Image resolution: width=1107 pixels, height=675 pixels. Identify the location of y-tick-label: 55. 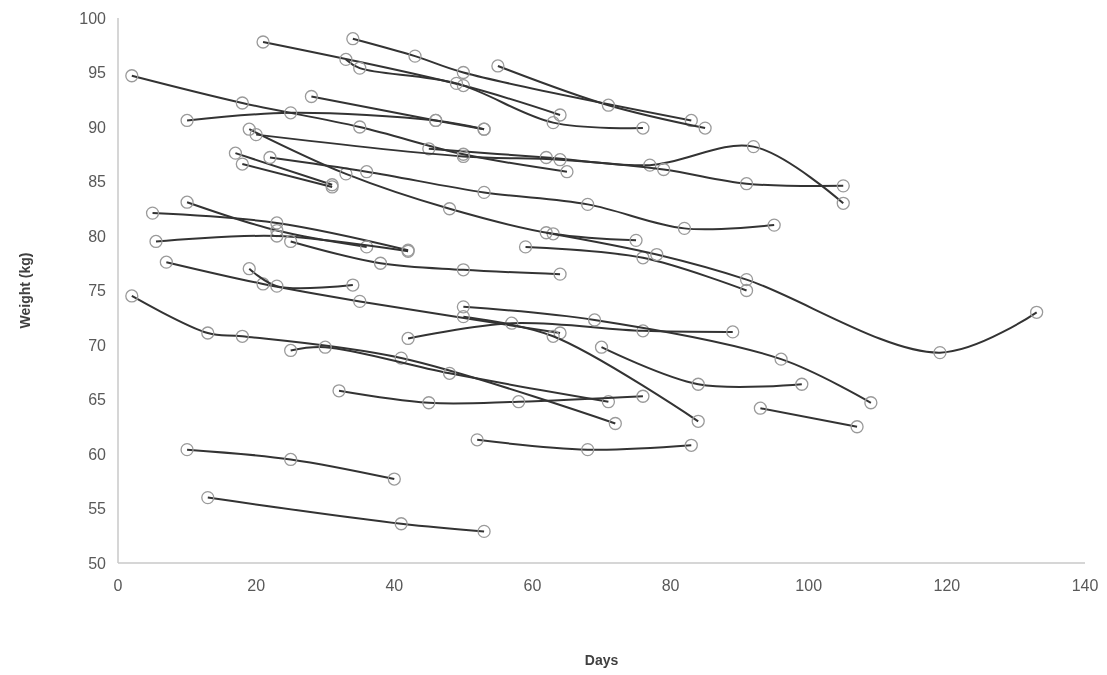
(97, 509).